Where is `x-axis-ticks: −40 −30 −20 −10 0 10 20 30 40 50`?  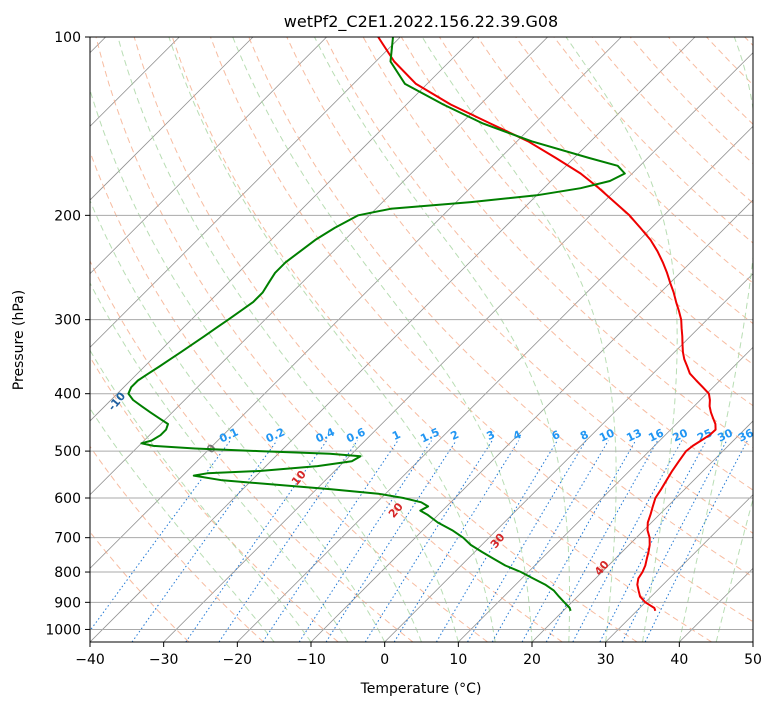
x-axis-ticks: −40 −30 −20 −10 0 10 20 30 40 50 is located at coordinates (418, 655).